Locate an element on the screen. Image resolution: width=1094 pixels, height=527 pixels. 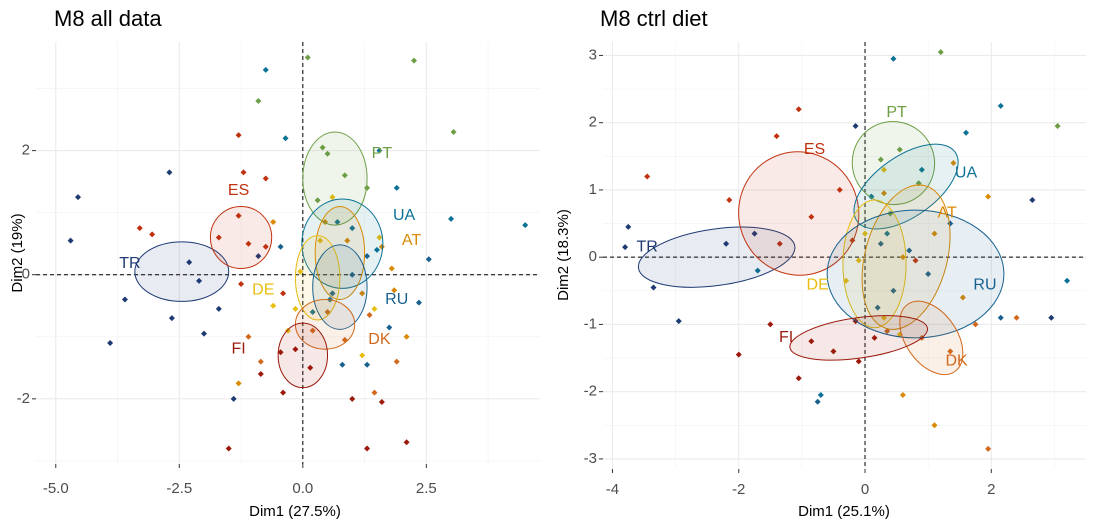
y-tick-label: 3 is located at coordinates (593, 54).